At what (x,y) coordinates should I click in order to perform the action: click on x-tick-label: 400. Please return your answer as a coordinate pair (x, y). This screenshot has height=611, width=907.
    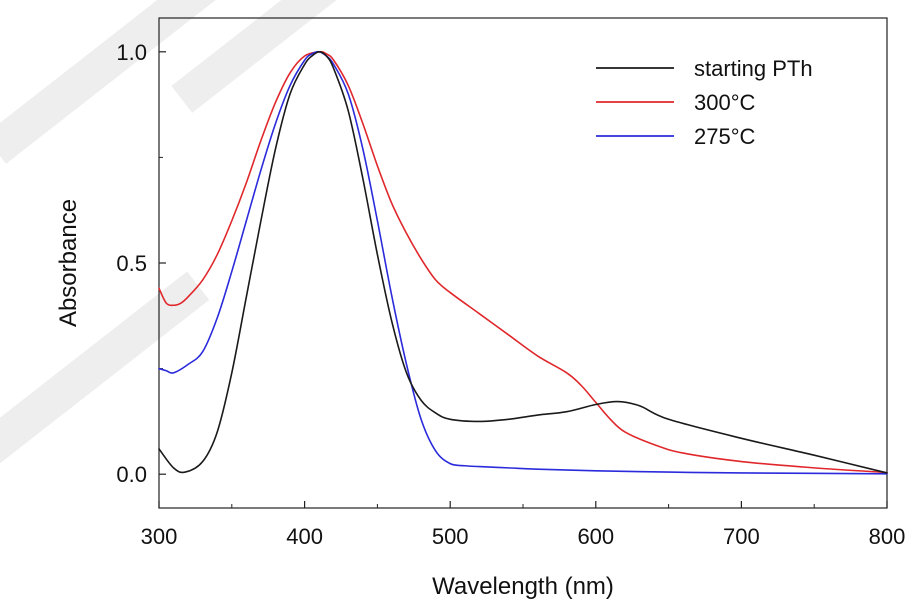
    Looking at the image, I should click on (304, 536).